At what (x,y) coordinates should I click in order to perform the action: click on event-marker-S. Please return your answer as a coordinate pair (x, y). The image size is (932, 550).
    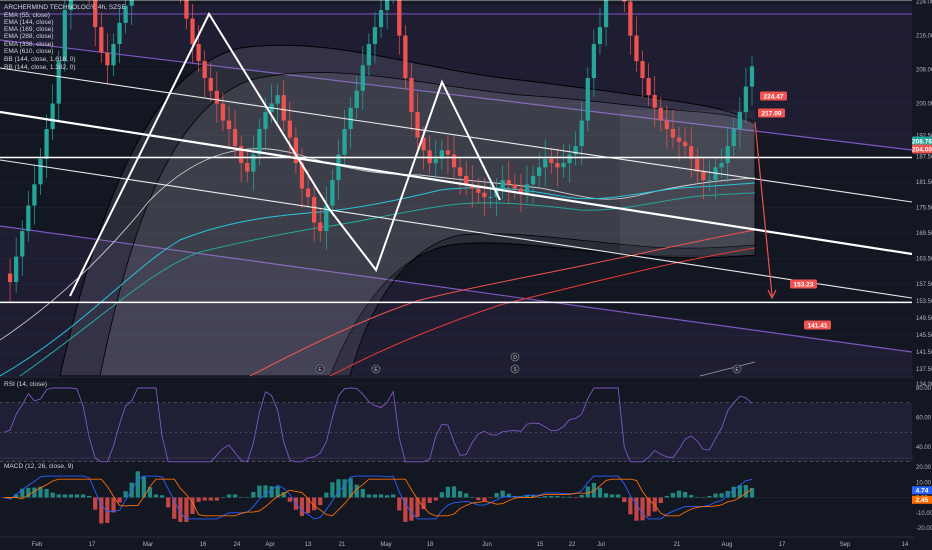
    Looking at the image, I should click on (515, 369).